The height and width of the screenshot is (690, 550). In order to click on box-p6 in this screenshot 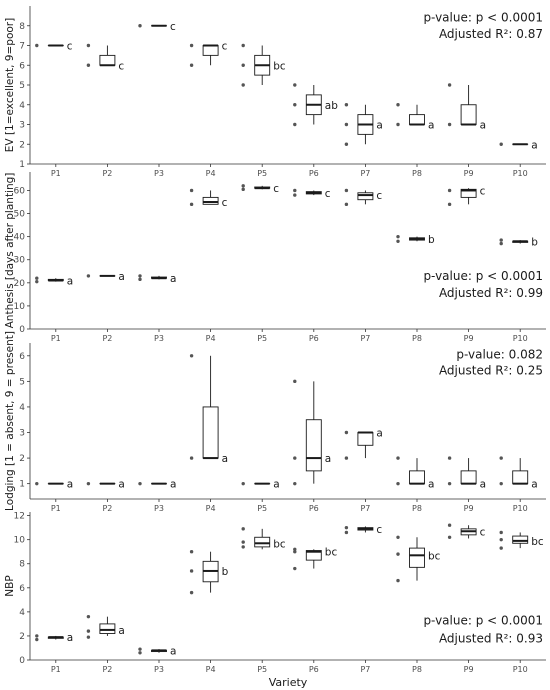, I will do `click(313, 555)`.